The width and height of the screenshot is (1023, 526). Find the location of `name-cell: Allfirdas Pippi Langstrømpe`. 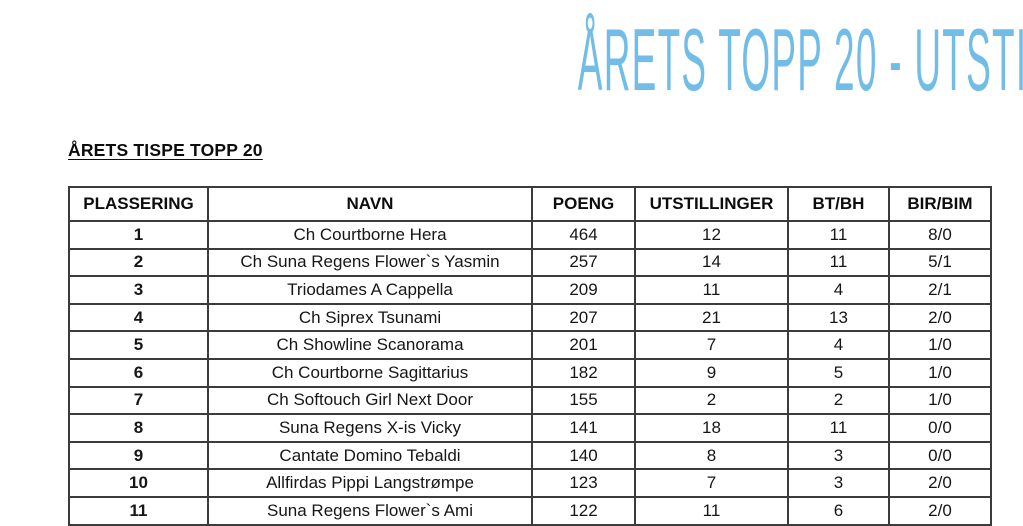

name-cell: Allfirdas Pippi Langstrømpe is located at coordinates (370, 483).